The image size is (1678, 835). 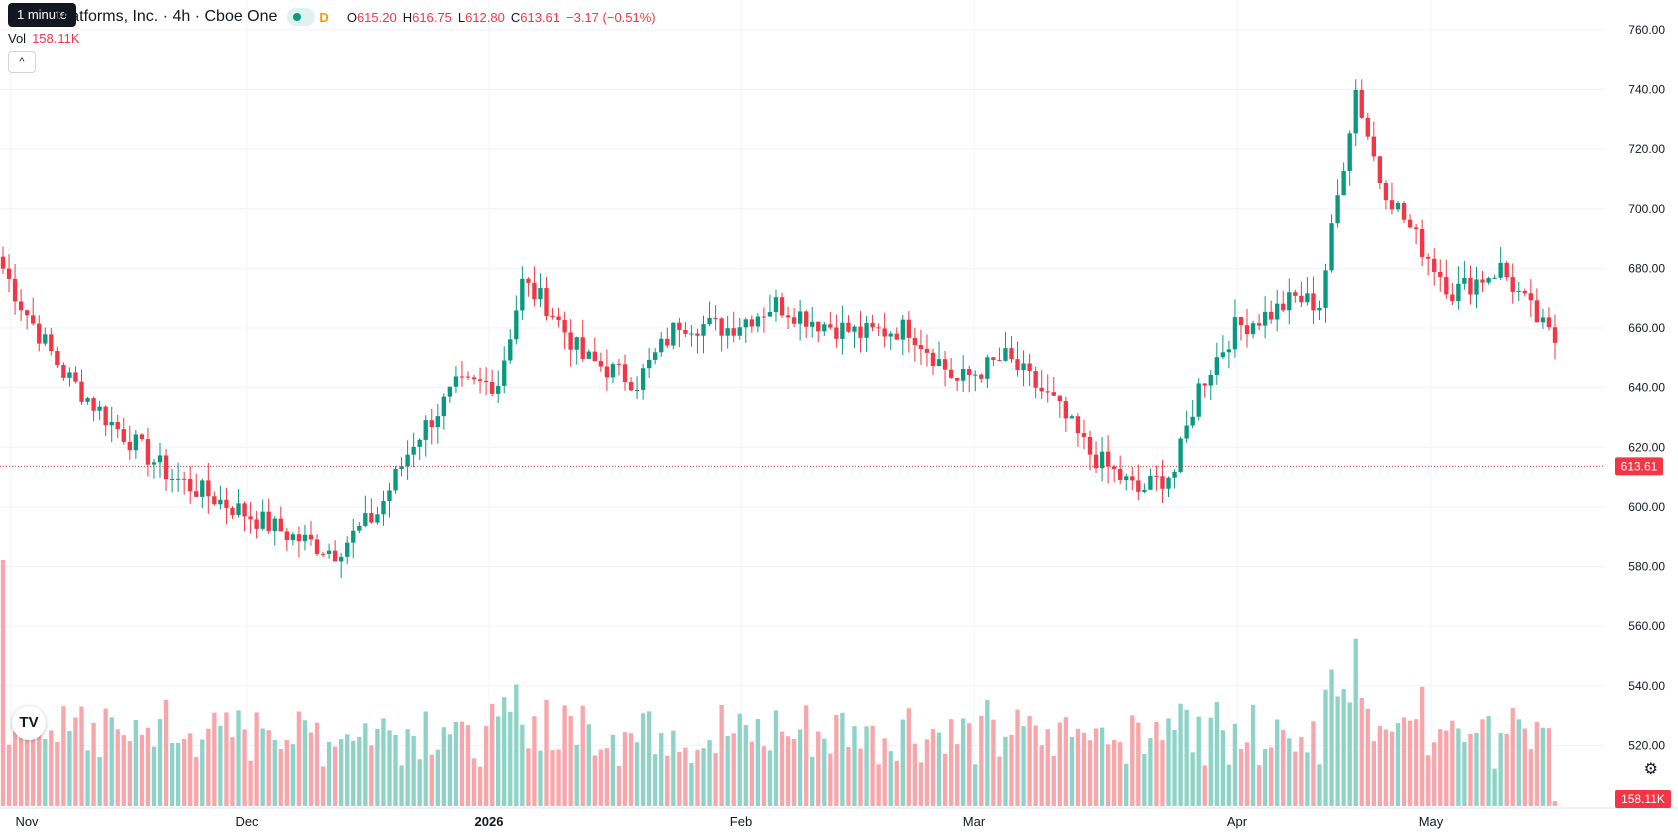 What do you see at coordinates (1650, 769) in the screenshot?
I see `settings-gear-icon: ⚙` at bounding box center [1650, 769].